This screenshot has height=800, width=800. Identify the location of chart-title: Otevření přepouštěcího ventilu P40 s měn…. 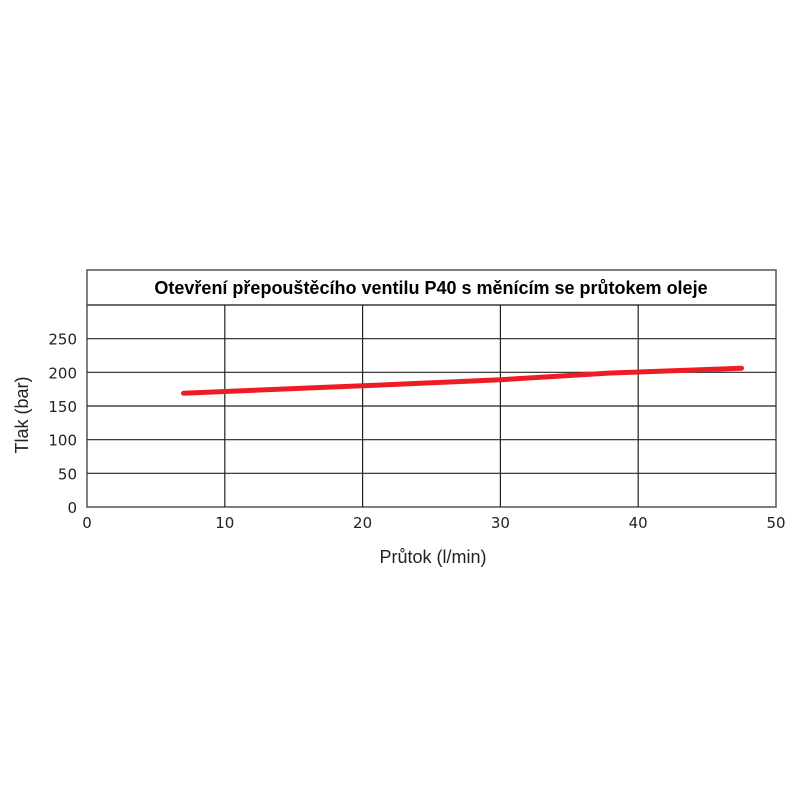
(430, 288).